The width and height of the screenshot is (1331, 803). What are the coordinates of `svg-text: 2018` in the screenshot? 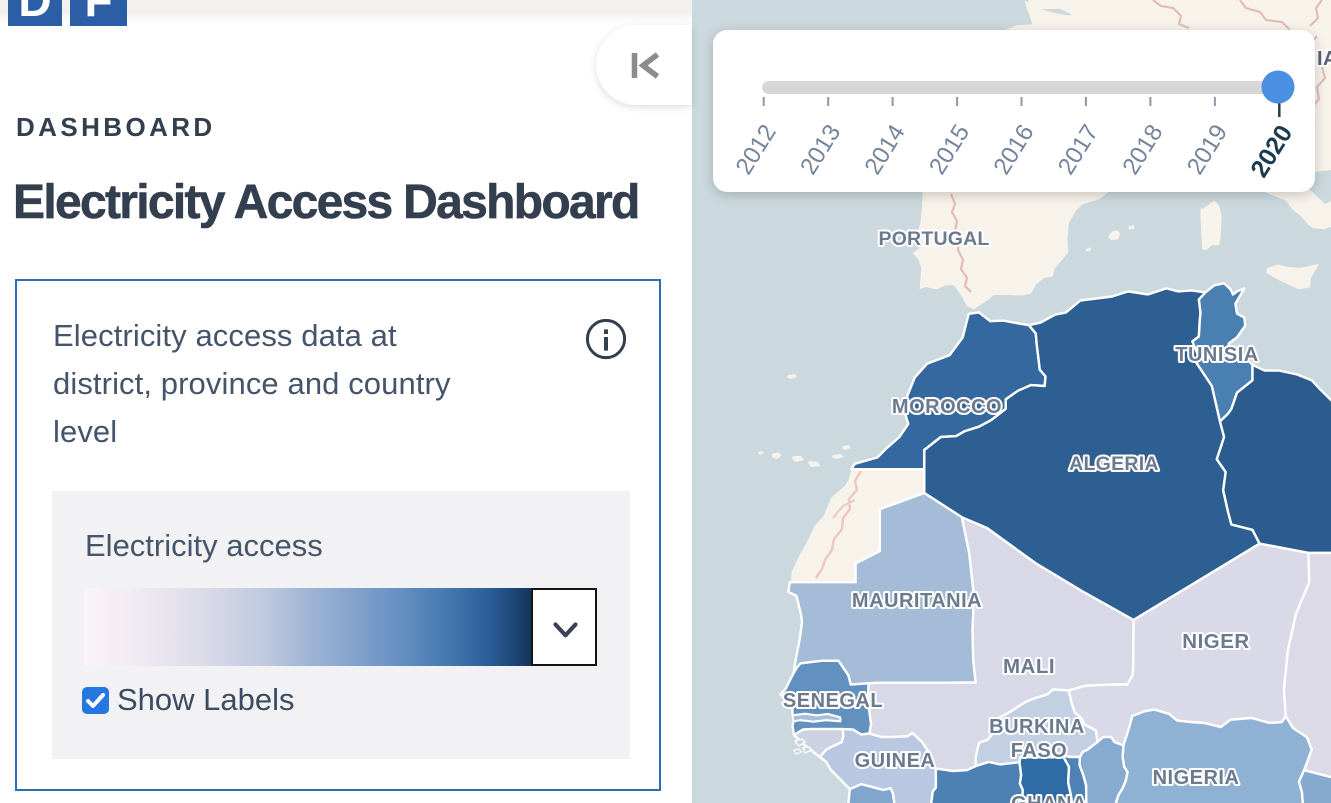 It's located at (1142, 150).